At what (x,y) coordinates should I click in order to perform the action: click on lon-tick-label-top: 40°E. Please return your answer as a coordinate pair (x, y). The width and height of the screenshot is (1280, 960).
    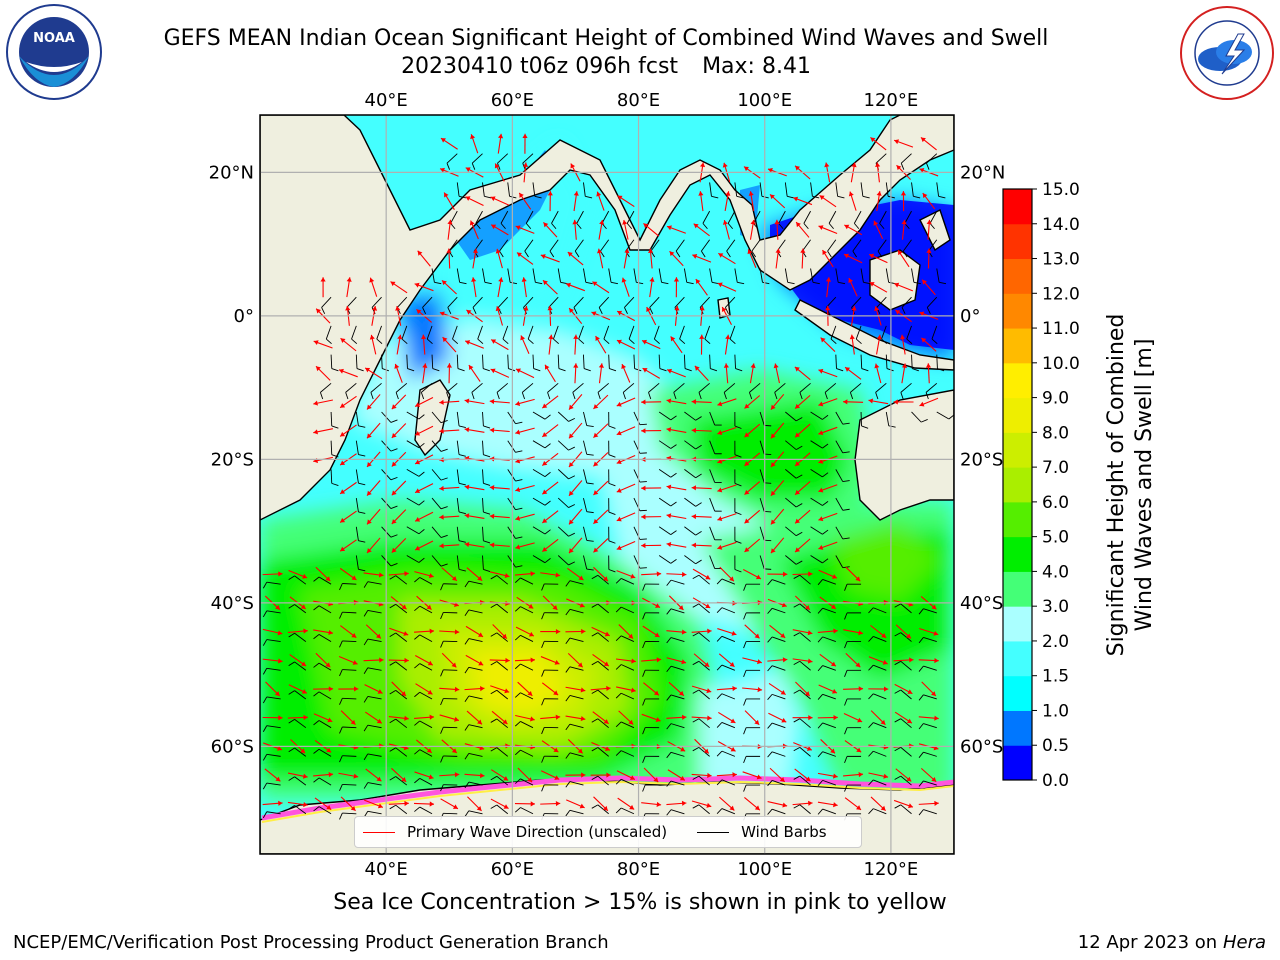
    Looking at the image, I should click on (386, 100).